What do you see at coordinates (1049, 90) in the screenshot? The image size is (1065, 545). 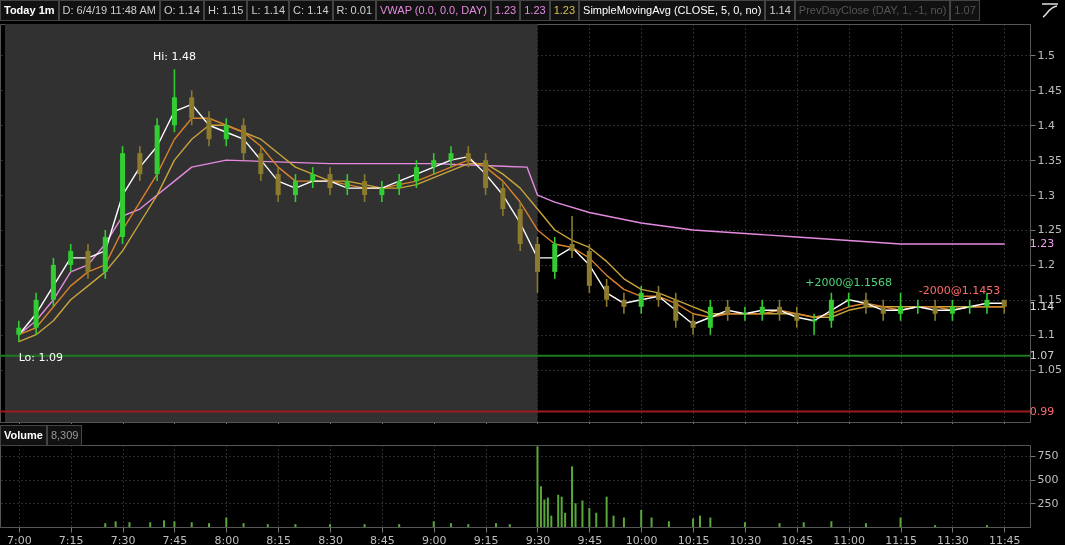 I see `y-tick-label: 1.45` at bounding box center [1049, 90].